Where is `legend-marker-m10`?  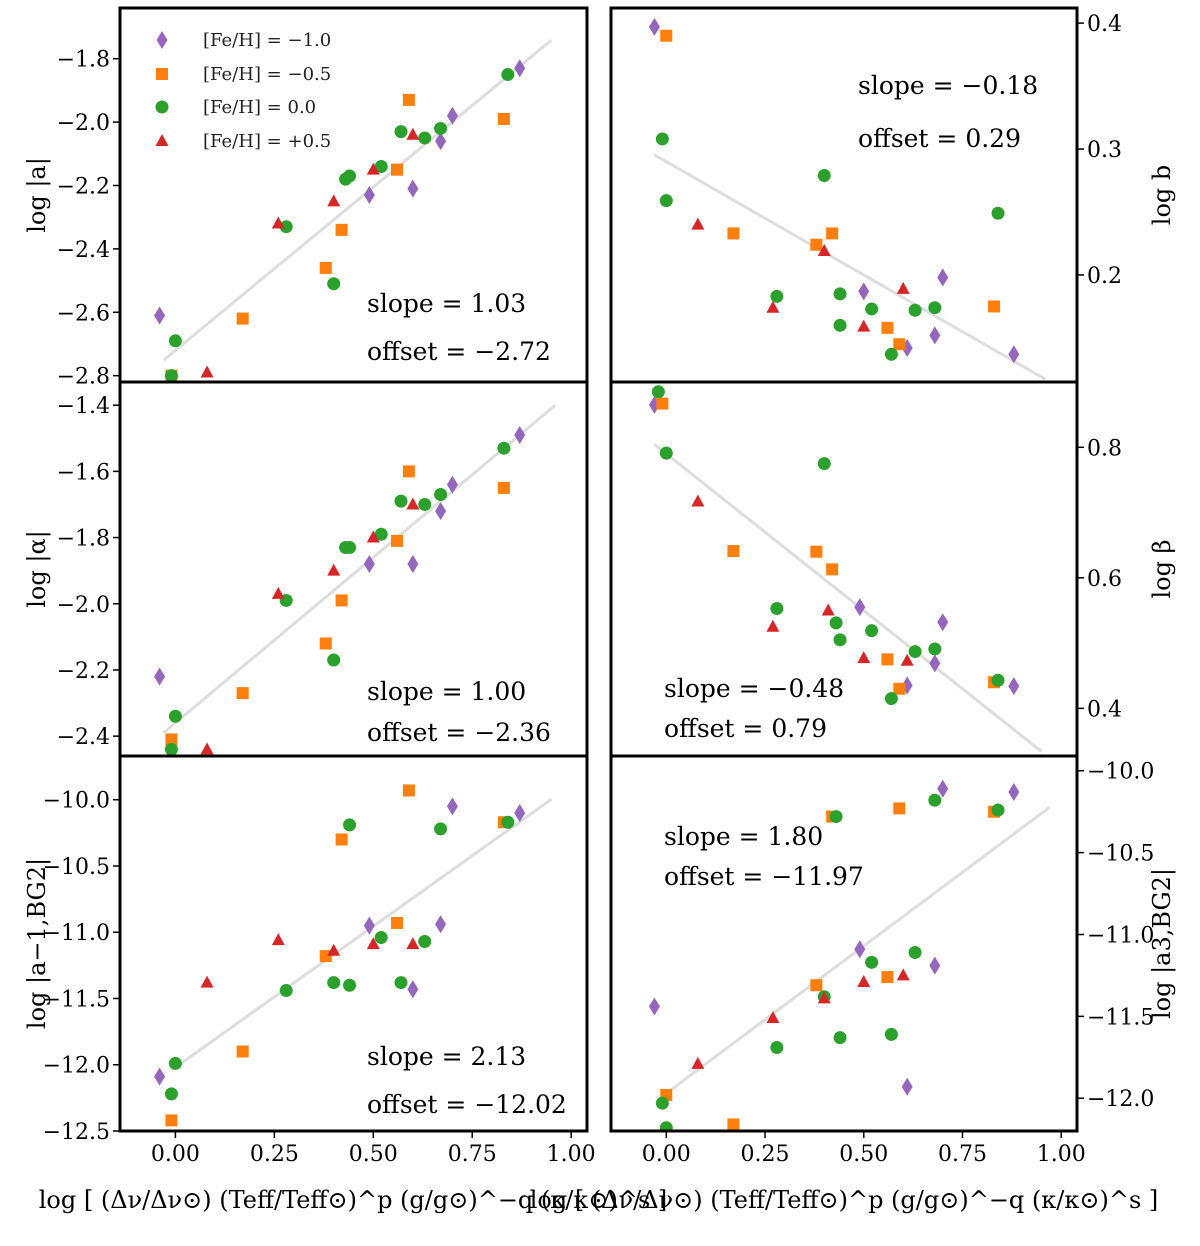 legend-marker-m10 is located at coordinates (162, 40).